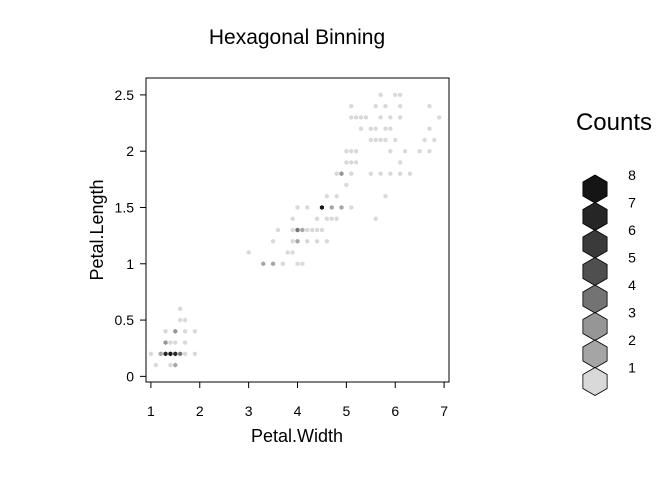 This screenshot has height=480, width=672. Describe the element at coordinates (632, 340) in the screenshot. I see `legend-label-2: 2` at that location.